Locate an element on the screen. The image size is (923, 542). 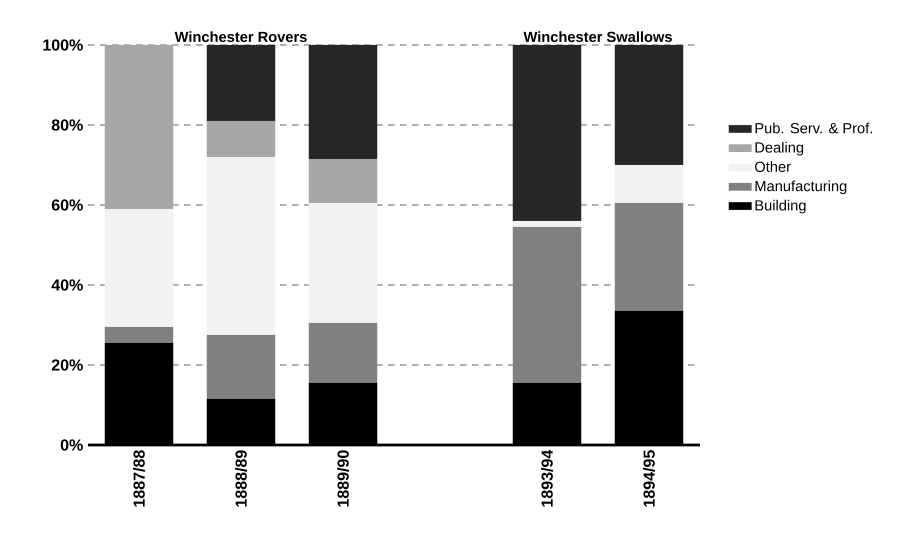
x-tick-label: 1889/90 is located at coordinates (343, 478).